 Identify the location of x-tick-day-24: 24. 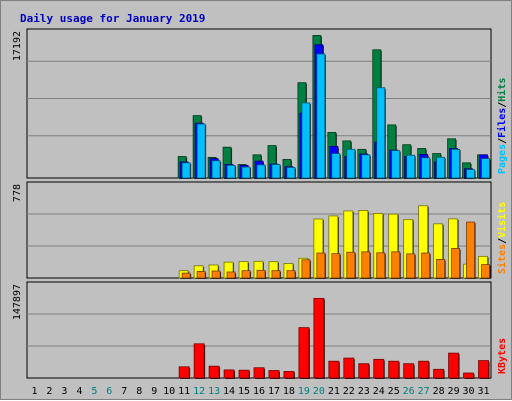
(379, 391).